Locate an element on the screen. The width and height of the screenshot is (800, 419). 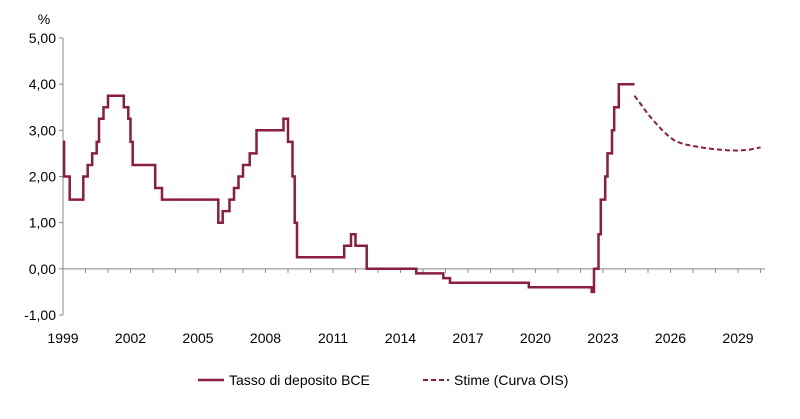
y-tick-label: 4,00 is located at coordinates (42, 84).